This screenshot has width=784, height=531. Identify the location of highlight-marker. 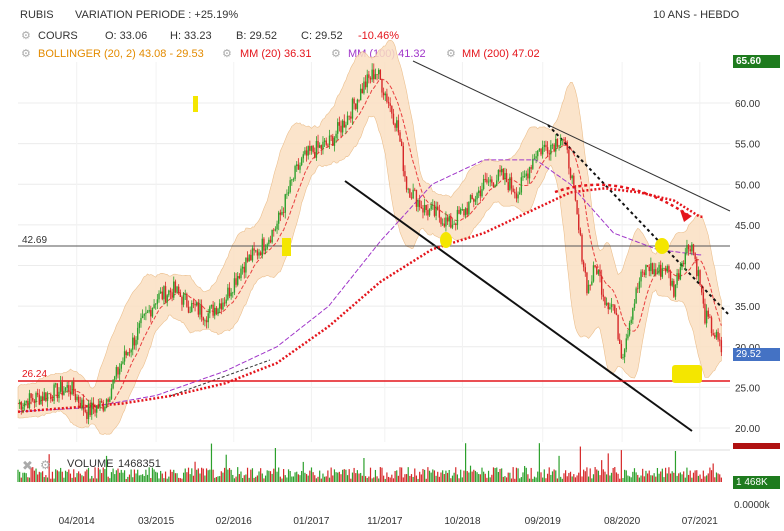
(662, 246).